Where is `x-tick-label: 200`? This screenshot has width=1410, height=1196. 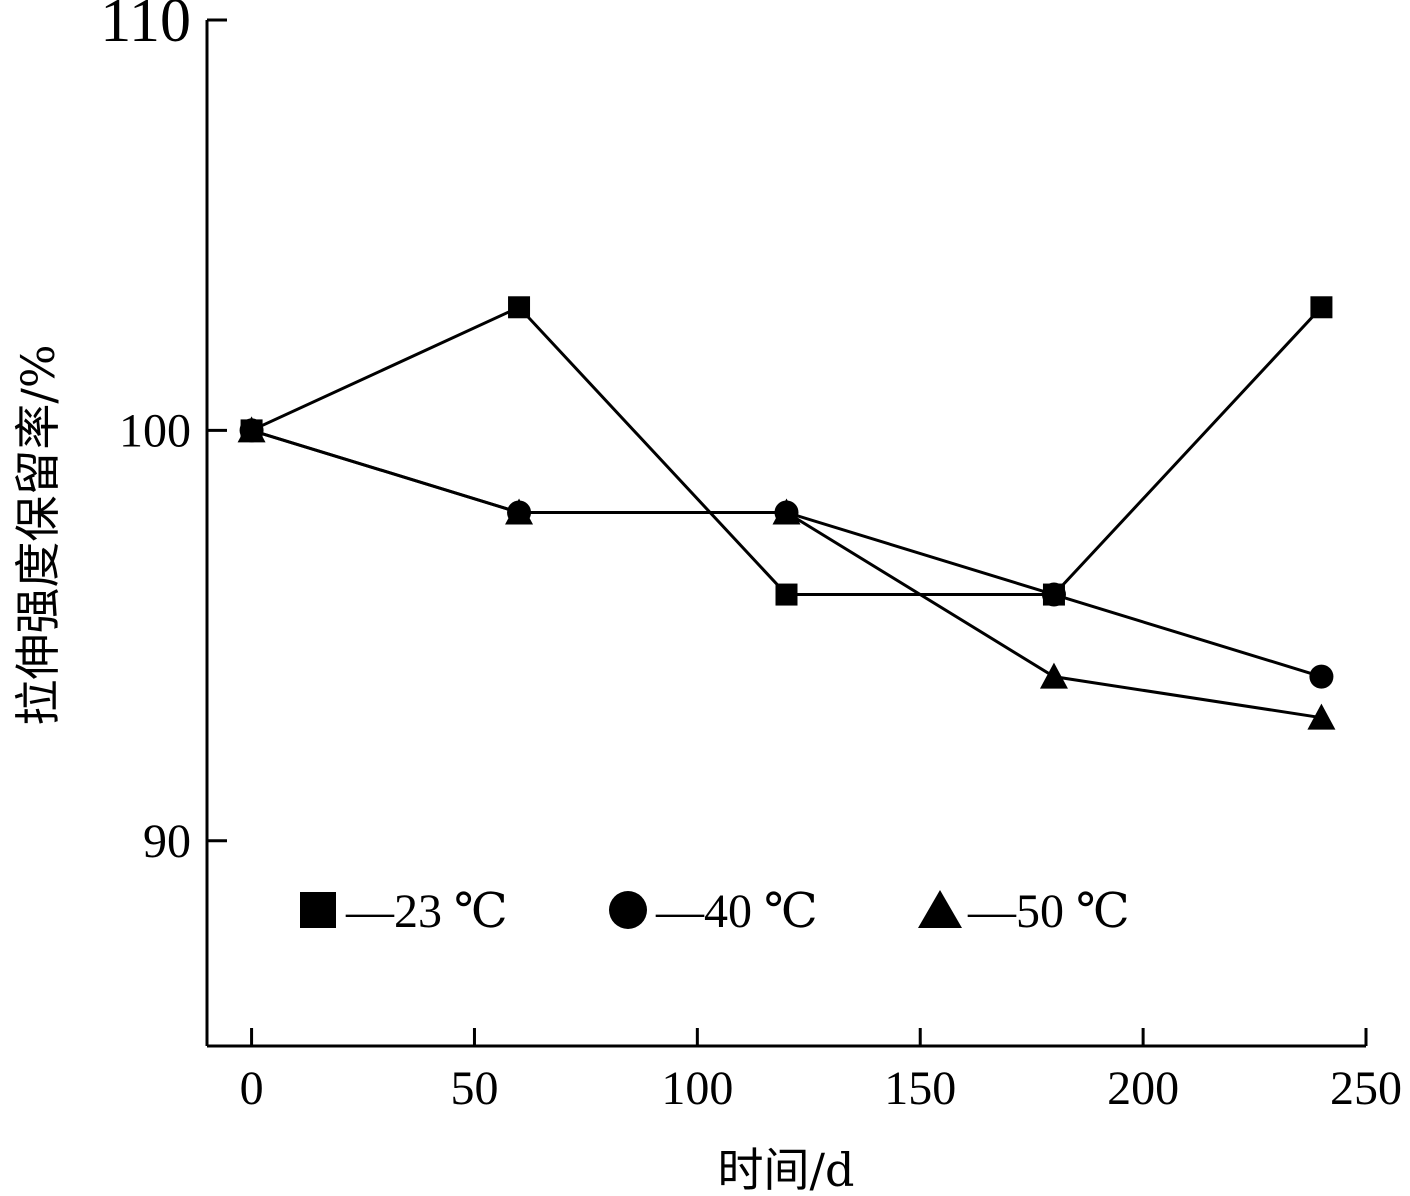
x-tick-label: 200 is located at coordinates (1143, 1088).